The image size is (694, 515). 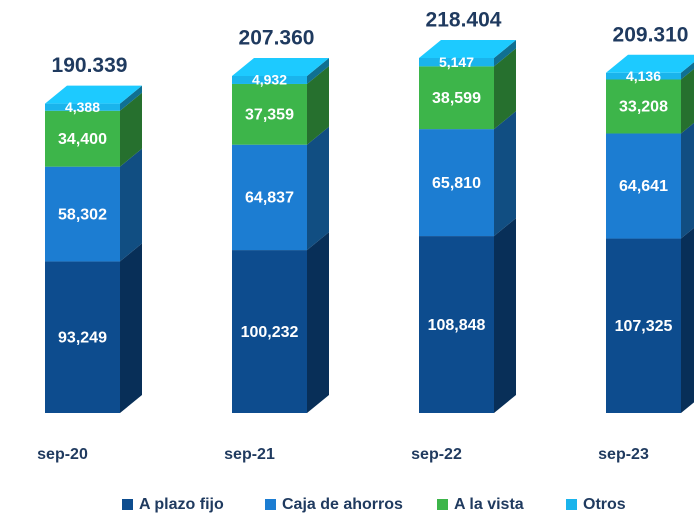 I want to click on value-label: 64,641, so click(x=643, y=186).